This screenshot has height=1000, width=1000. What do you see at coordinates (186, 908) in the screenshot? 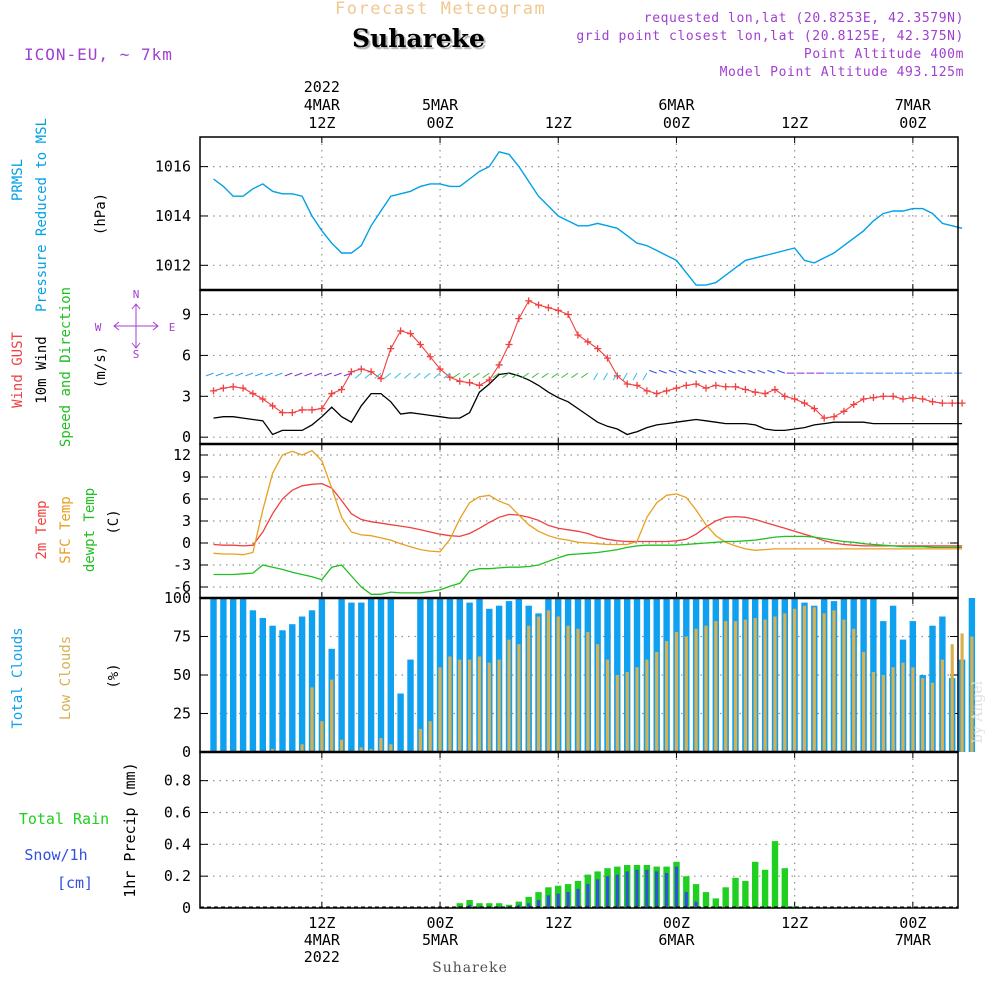
I see `y-tick-label: 0` at bounding box center [186, 908].